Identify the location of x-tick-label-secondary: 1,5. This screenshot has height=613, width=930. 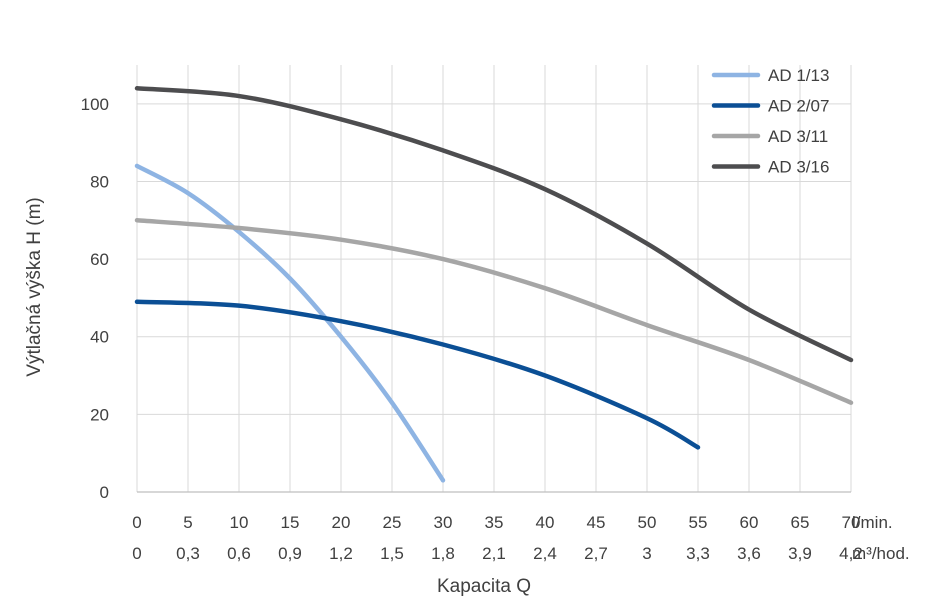
(392, 553).